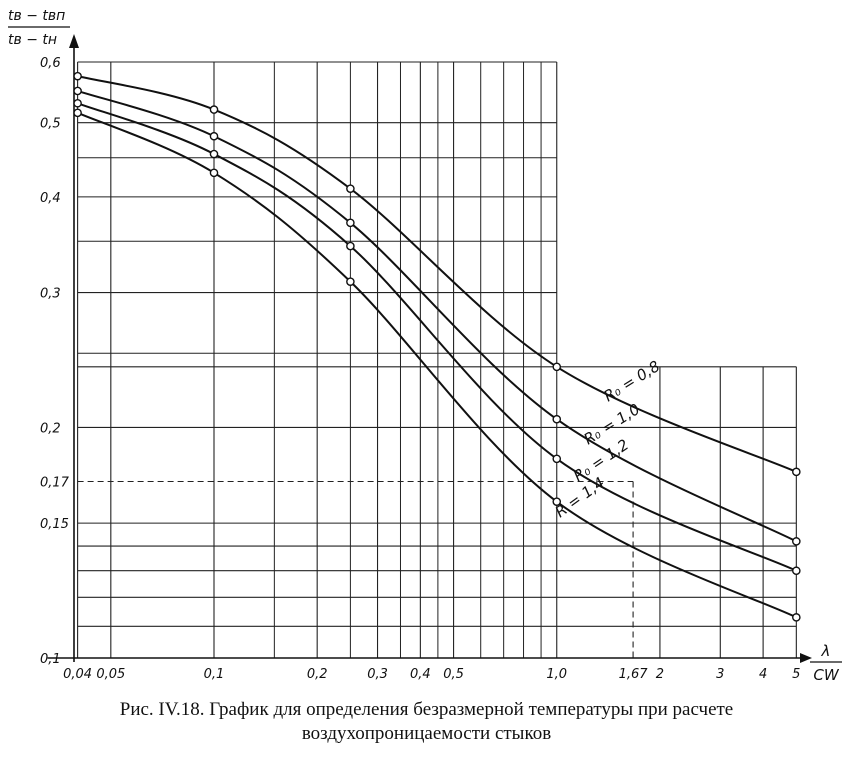 The height and width of the screenshot is (759, 853). I want to click on x-tick-label: 0,05, so click(110, 673).